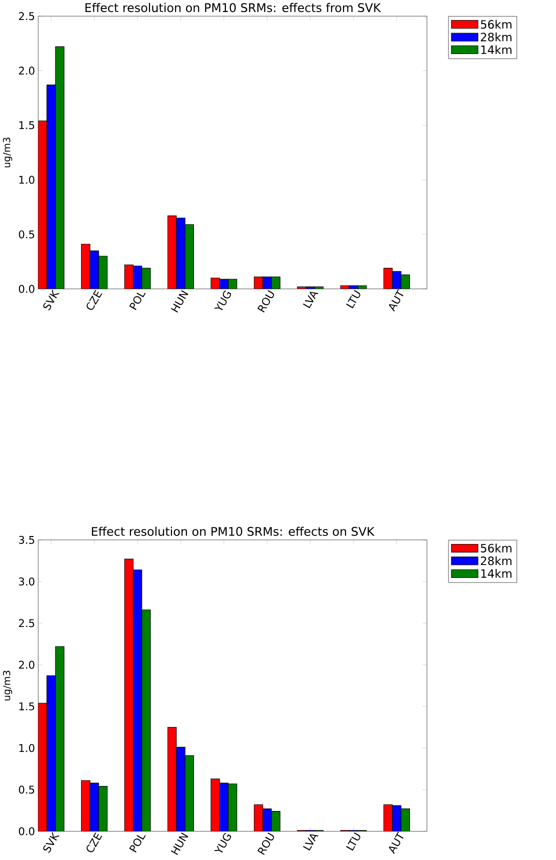  What do you see at coordinates (234, 7) in the screenshot?
I see `chart-title: Effect resolution on PM10 SRMs: effects from SVK` at bounding box center [234, 7].